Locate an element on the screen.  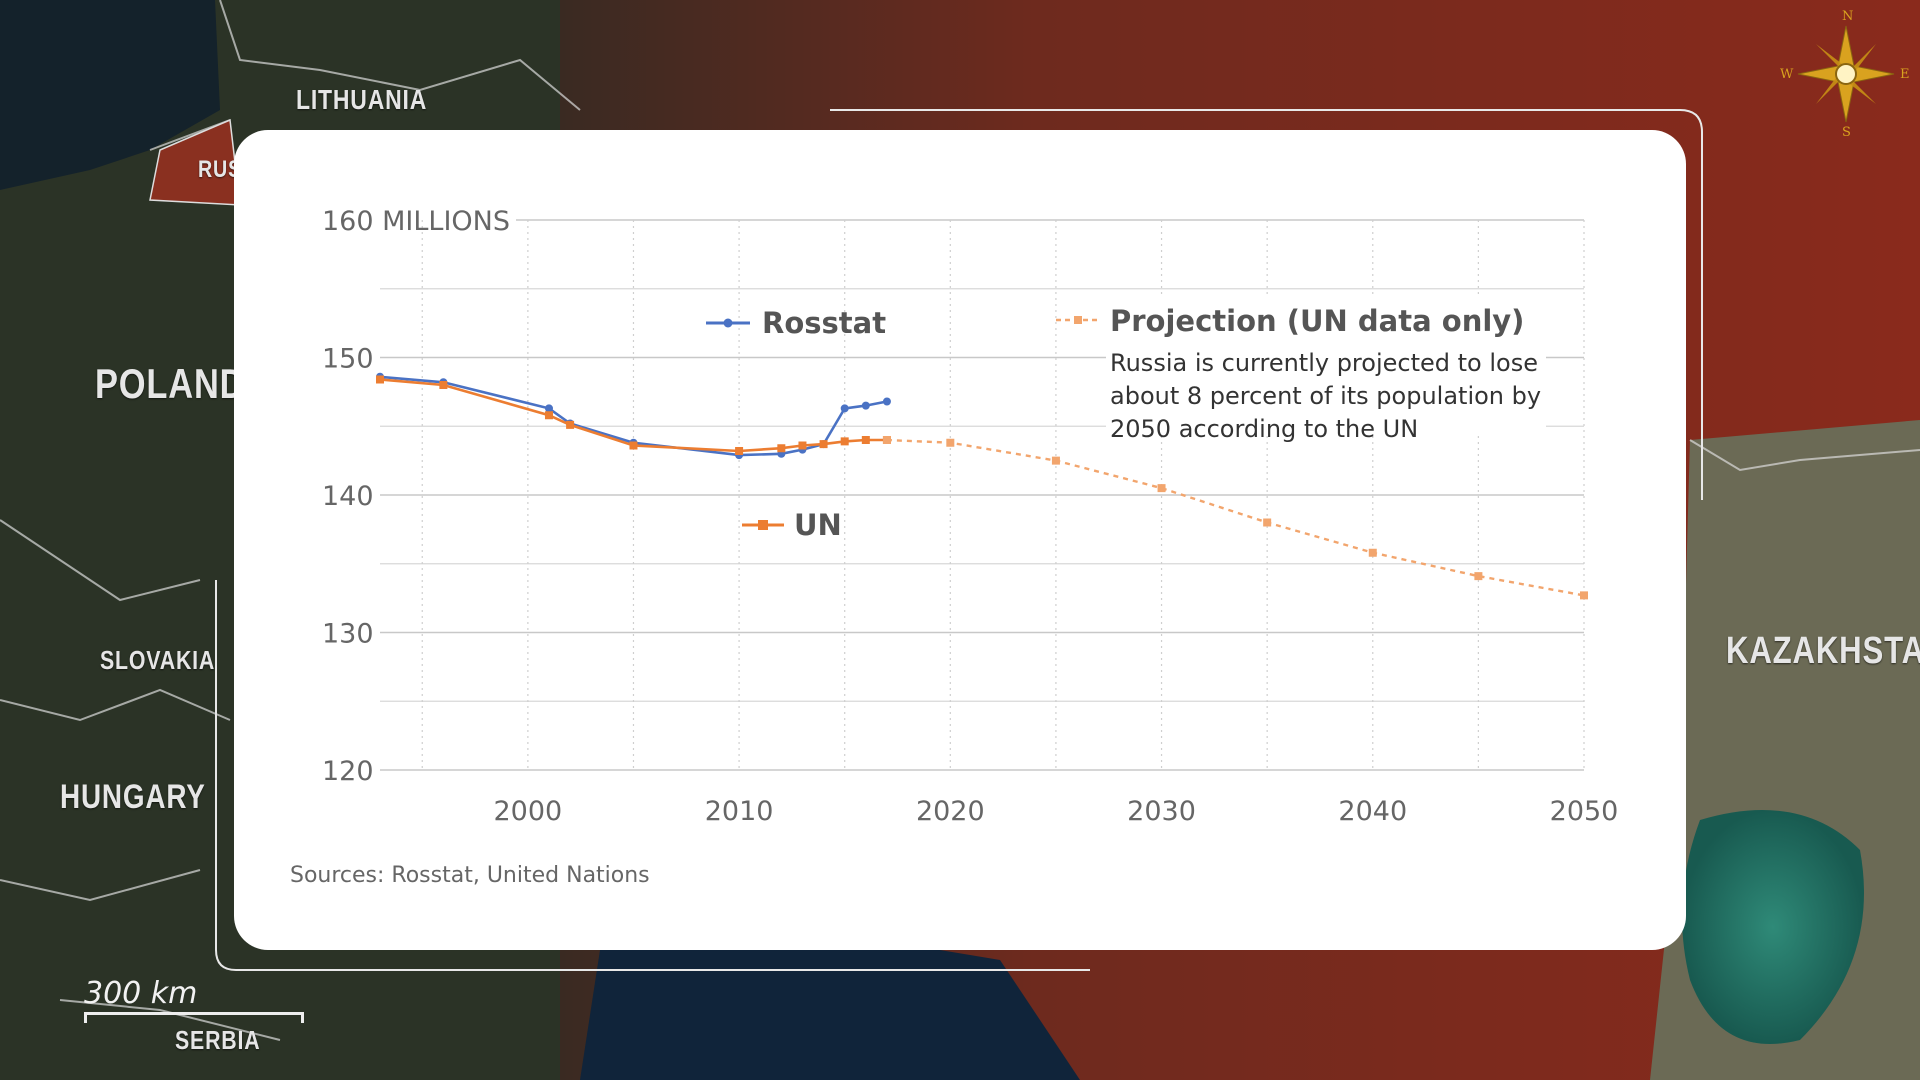
y-tick-label: 130 is located at coordinates (348, 634).